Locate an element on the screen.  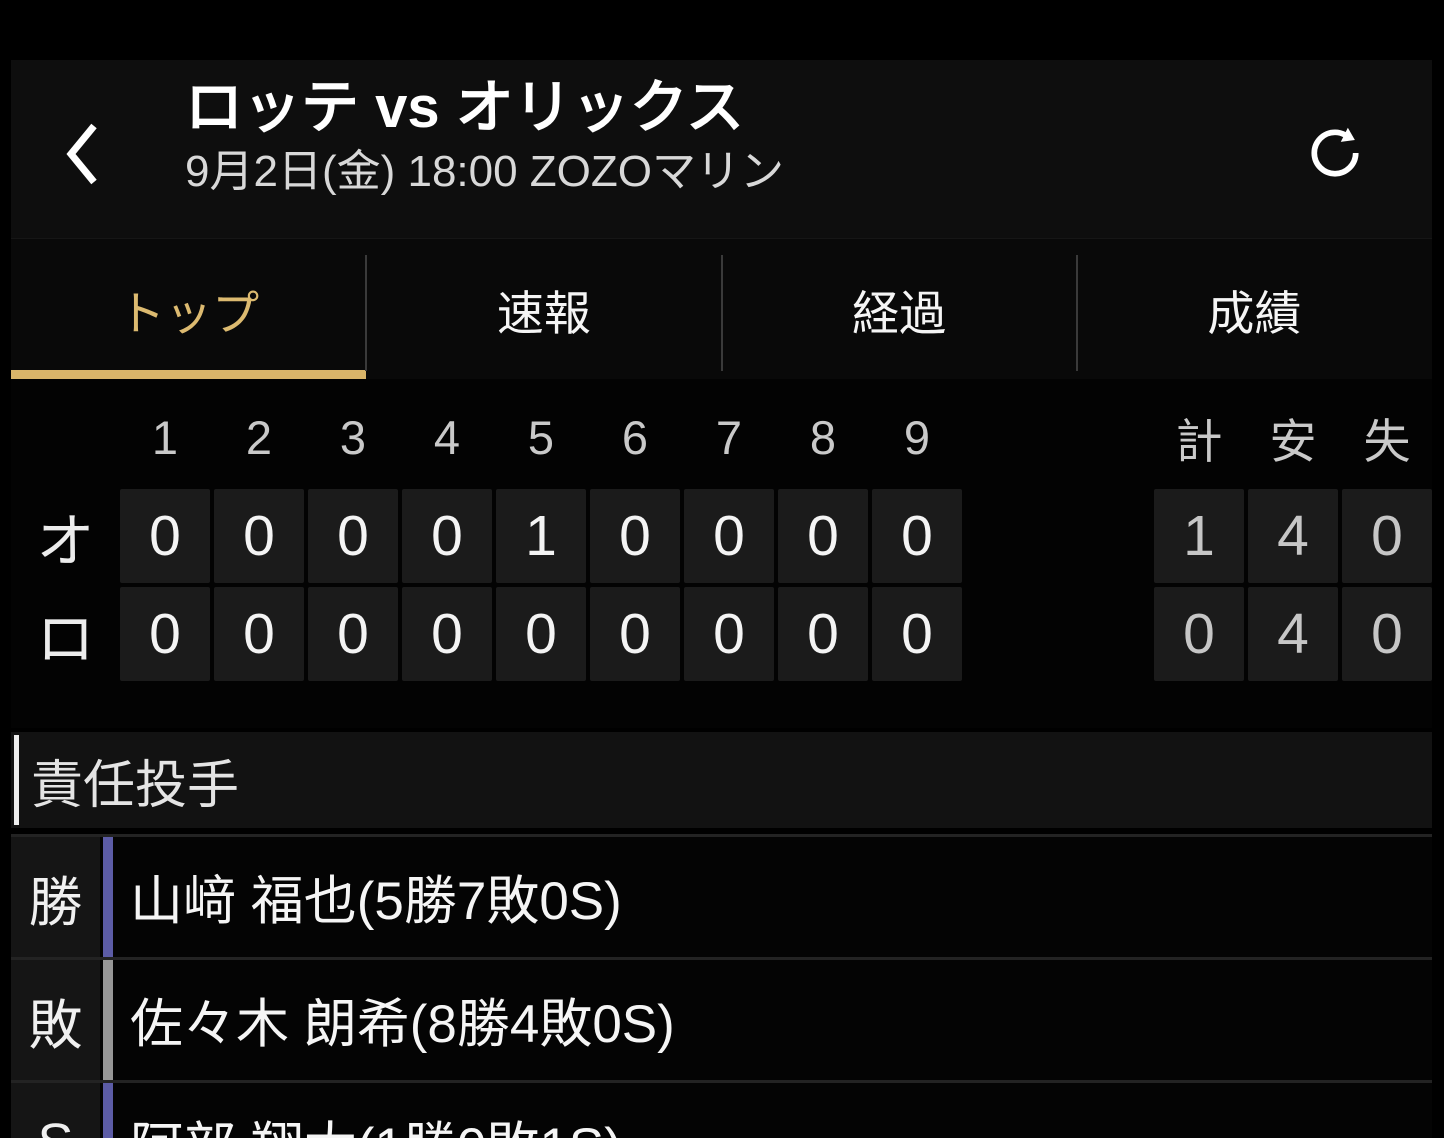
game-datetime-venue: 9月2日(金) 18:00 ZOZOマリン is located at coordinates (485, 171).